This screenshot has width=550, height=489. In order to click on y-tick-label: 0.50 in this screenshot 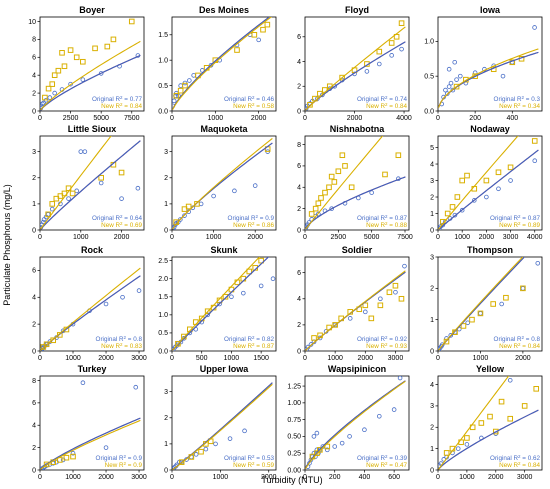, I will do `click(294, 437)`.